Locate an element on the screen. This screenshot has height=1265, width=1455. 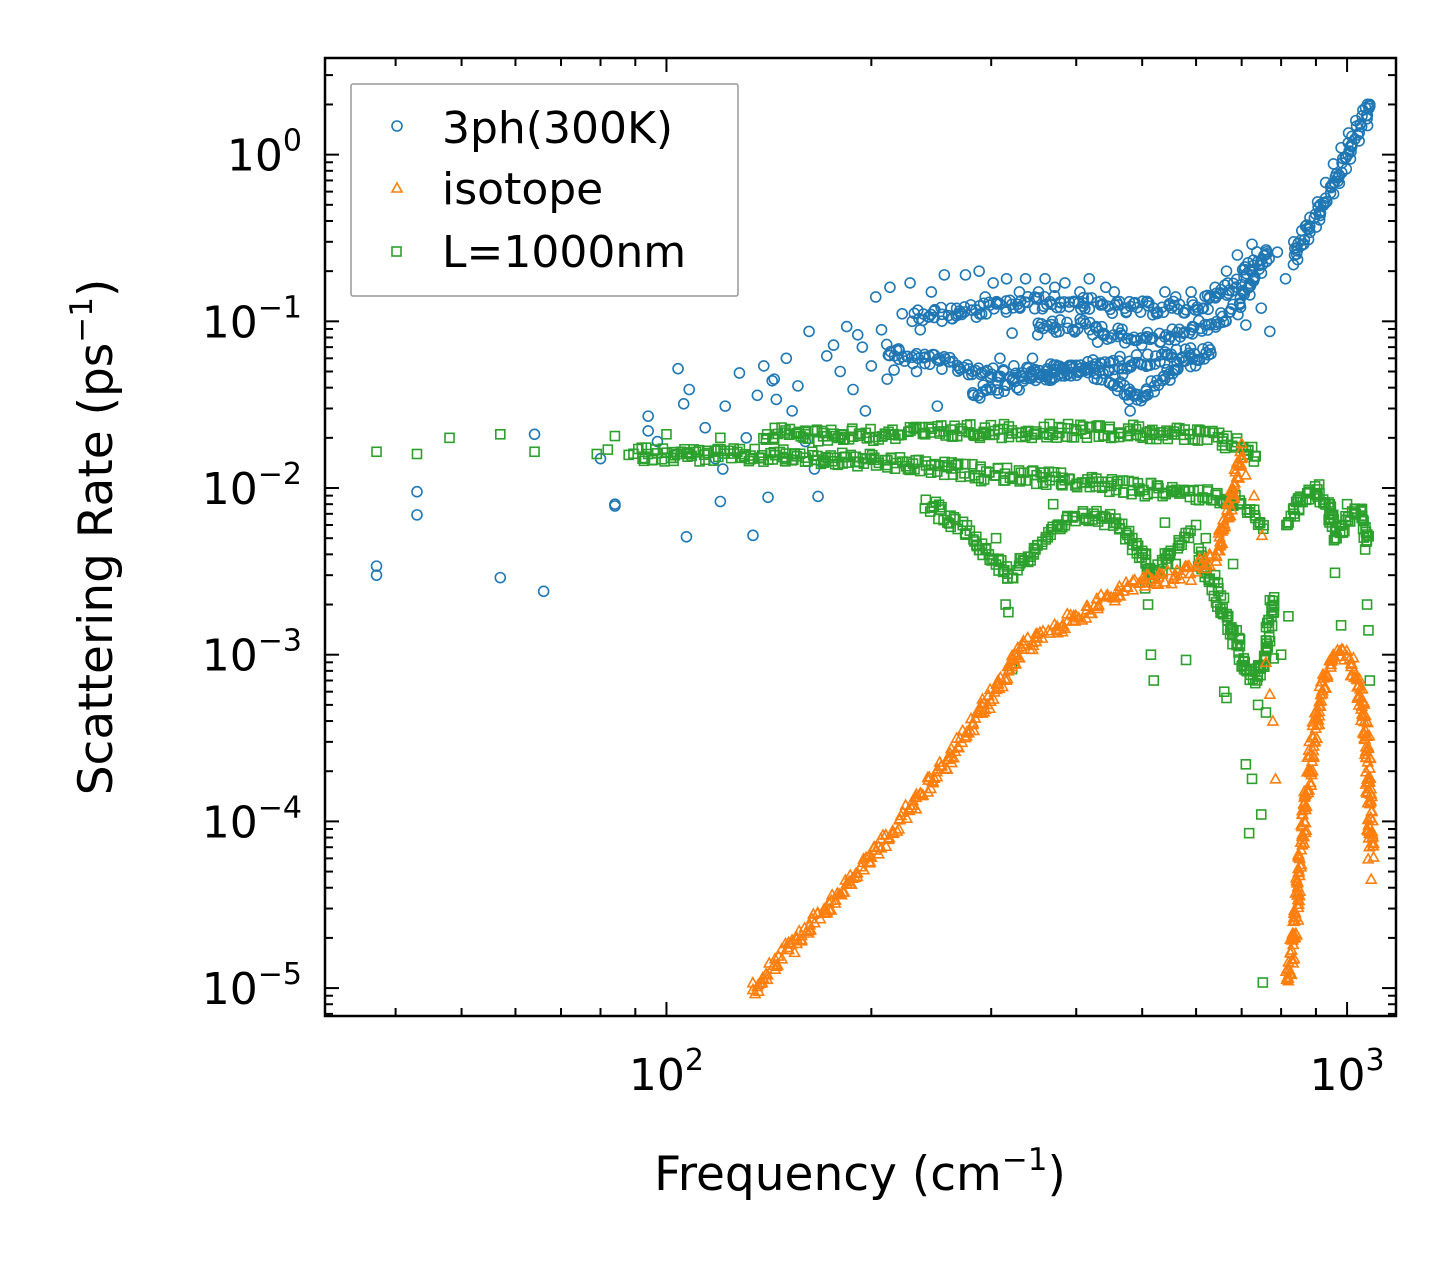
legend-label-isotope: isotope is located at coordinates (522, 189).